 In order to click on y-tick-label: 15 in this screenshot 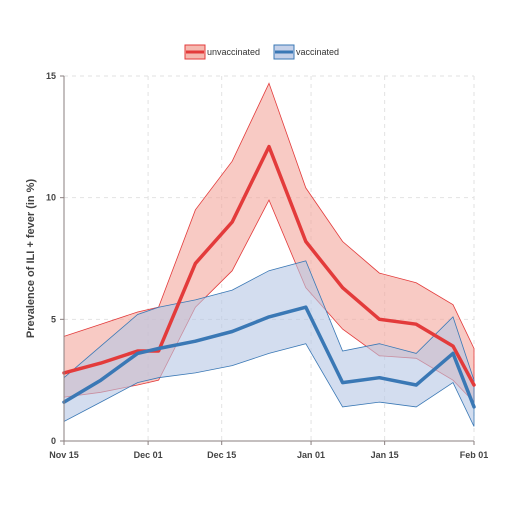, I will do `click(51, 76)`.